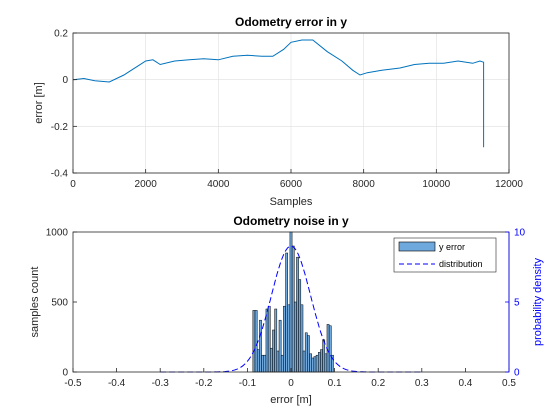 Image resolution: width=560 pixels, height=420 pixels. Describe the element at coordinates (465, 383) in the screenshot. I see `chart2-x-tick-label: 0.4` at that location.